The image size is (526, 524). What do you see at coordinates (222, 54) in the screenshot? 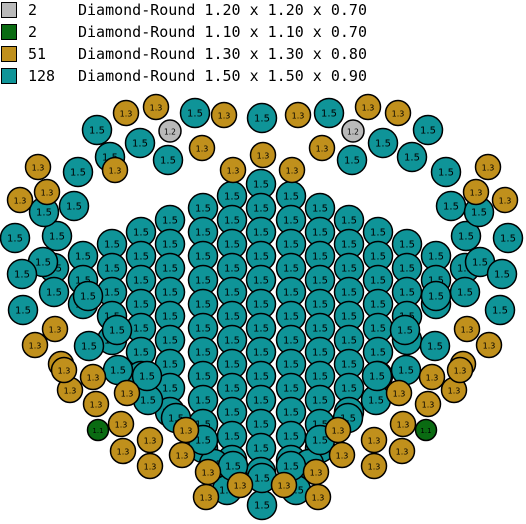
I see `legend-description: Diamond-Round 1.30 x 1.30 x 0.80` at bounding box center [222, 54].